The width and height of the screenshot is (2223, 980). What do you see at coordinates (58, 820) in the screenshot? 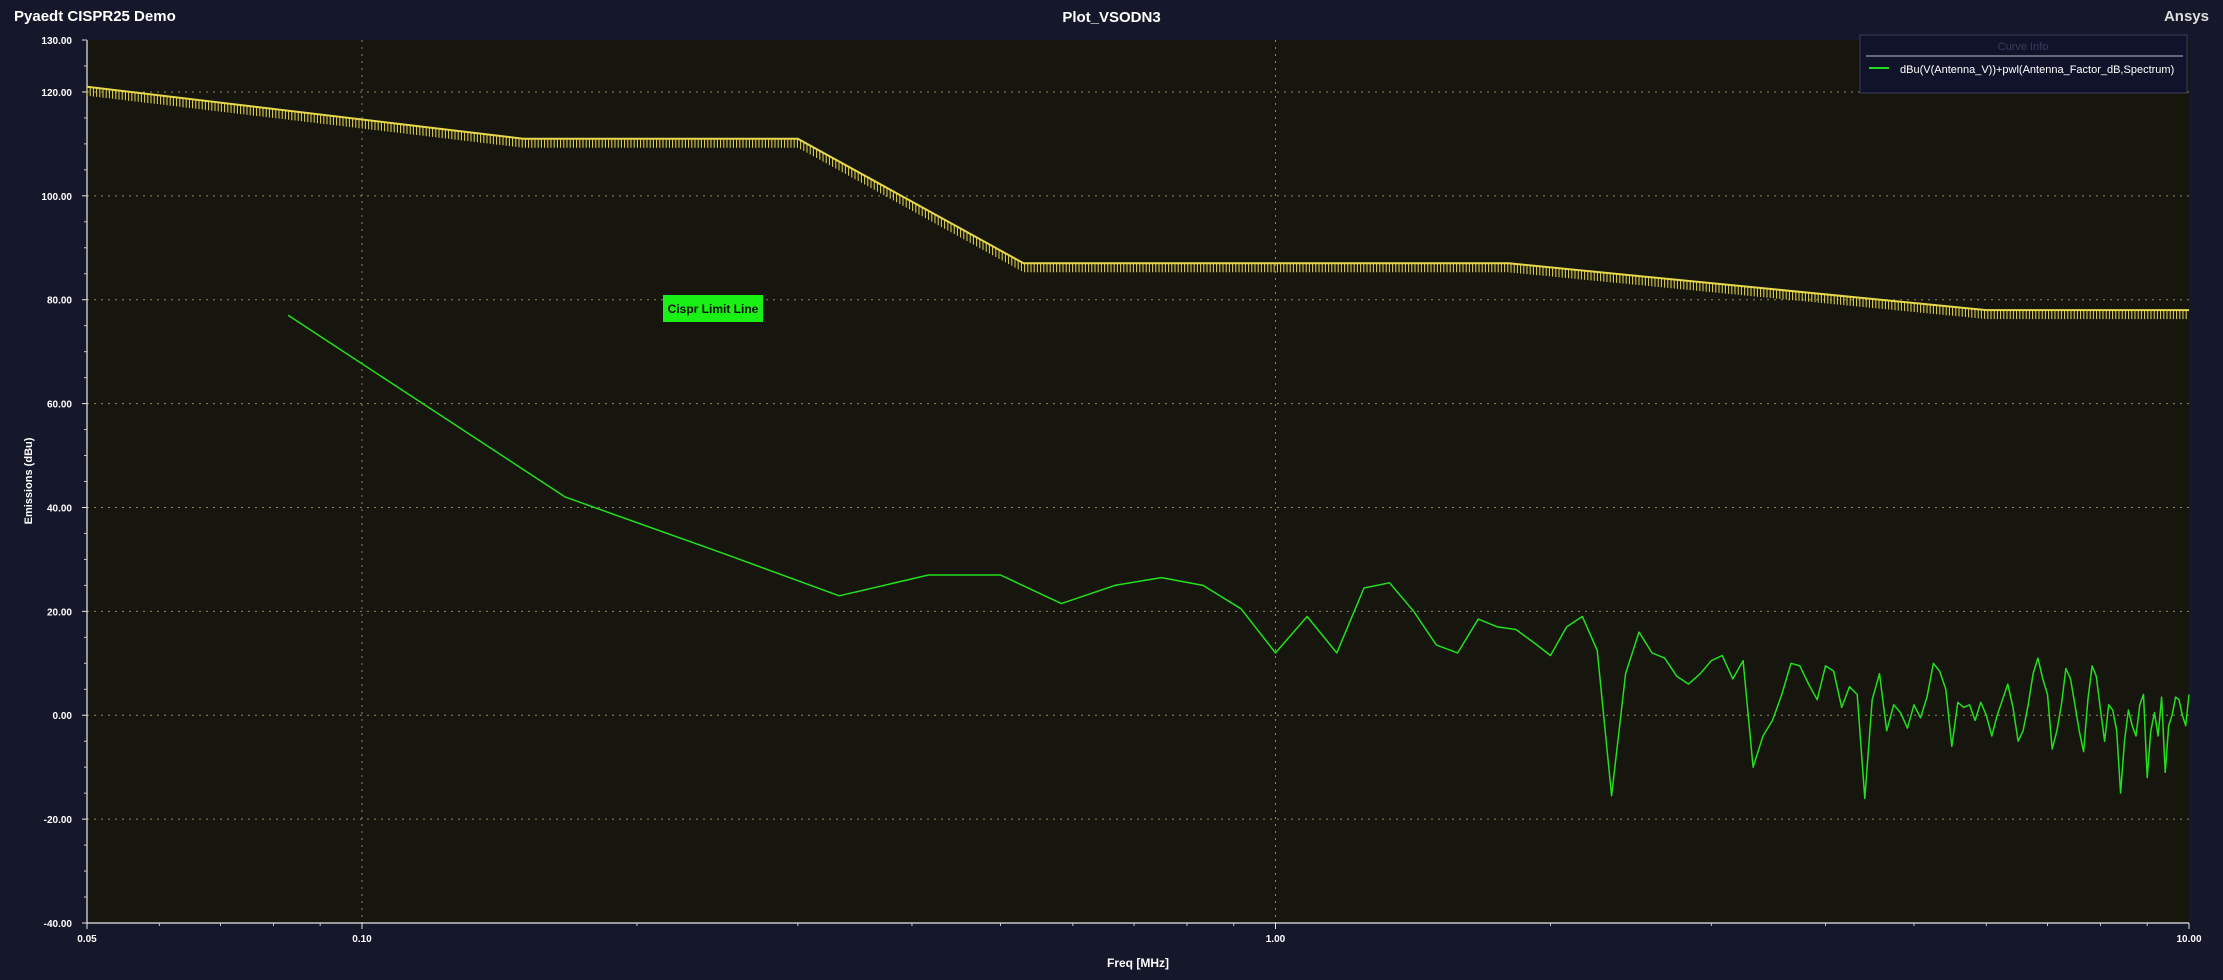
I see `y-tick-label: -20.00` at bounding box center [58, 820].